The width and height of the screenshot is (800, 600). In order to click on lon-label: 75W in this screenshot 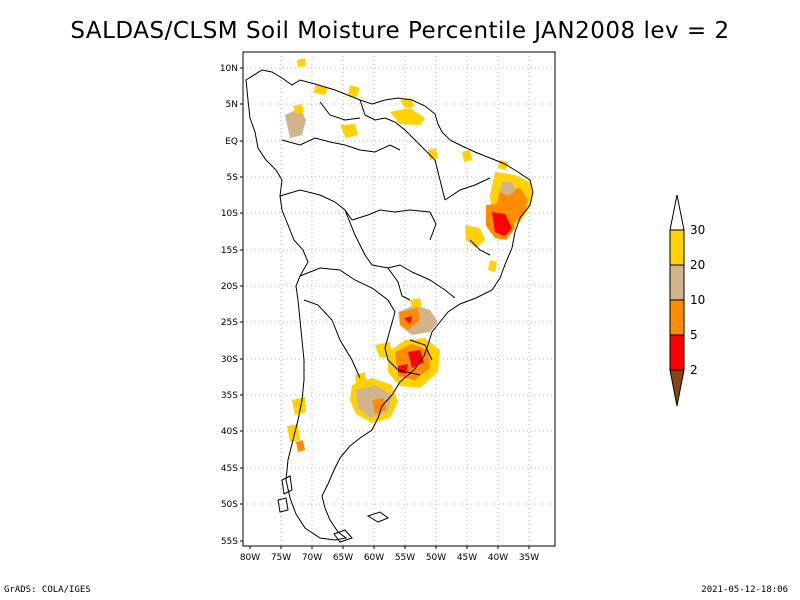, I will do `click(281, 558)`.